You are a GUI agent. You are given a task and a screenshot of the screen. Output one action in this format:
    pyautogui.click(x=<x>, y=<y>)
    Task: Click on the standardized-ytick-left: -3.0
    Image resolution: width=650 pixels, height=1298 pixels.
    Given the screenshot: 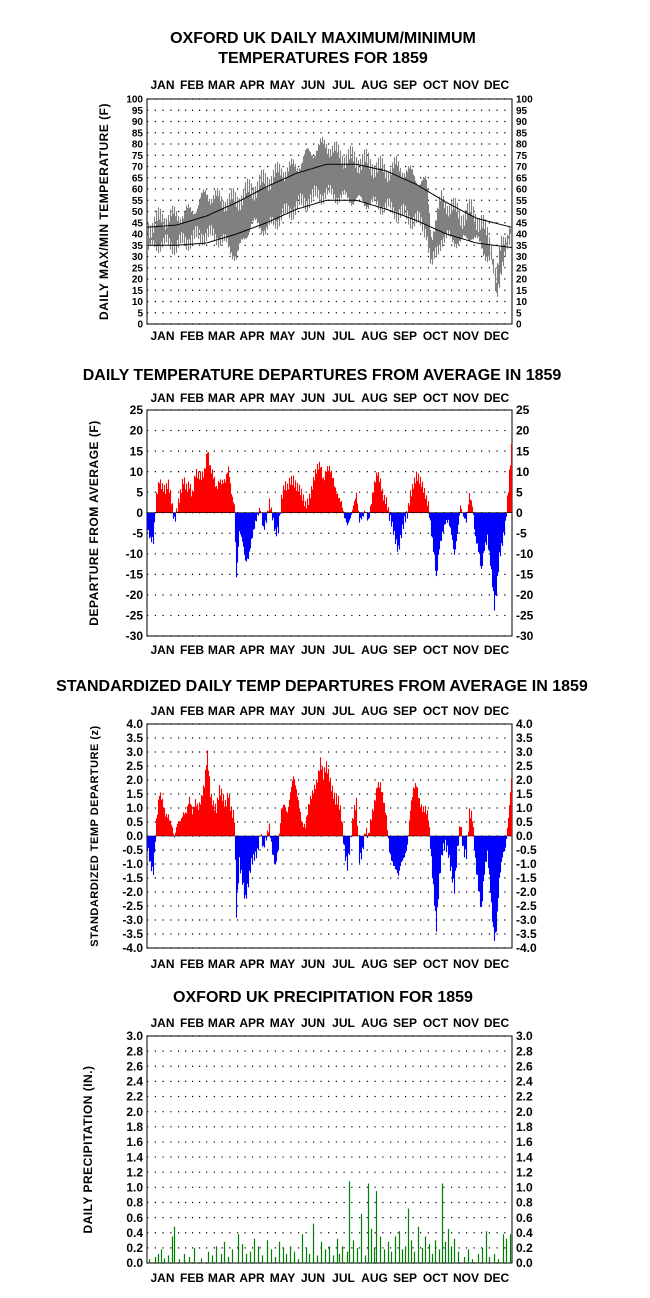 What is the action you would take?
    pyautogui.click(x=132, y=920)
    